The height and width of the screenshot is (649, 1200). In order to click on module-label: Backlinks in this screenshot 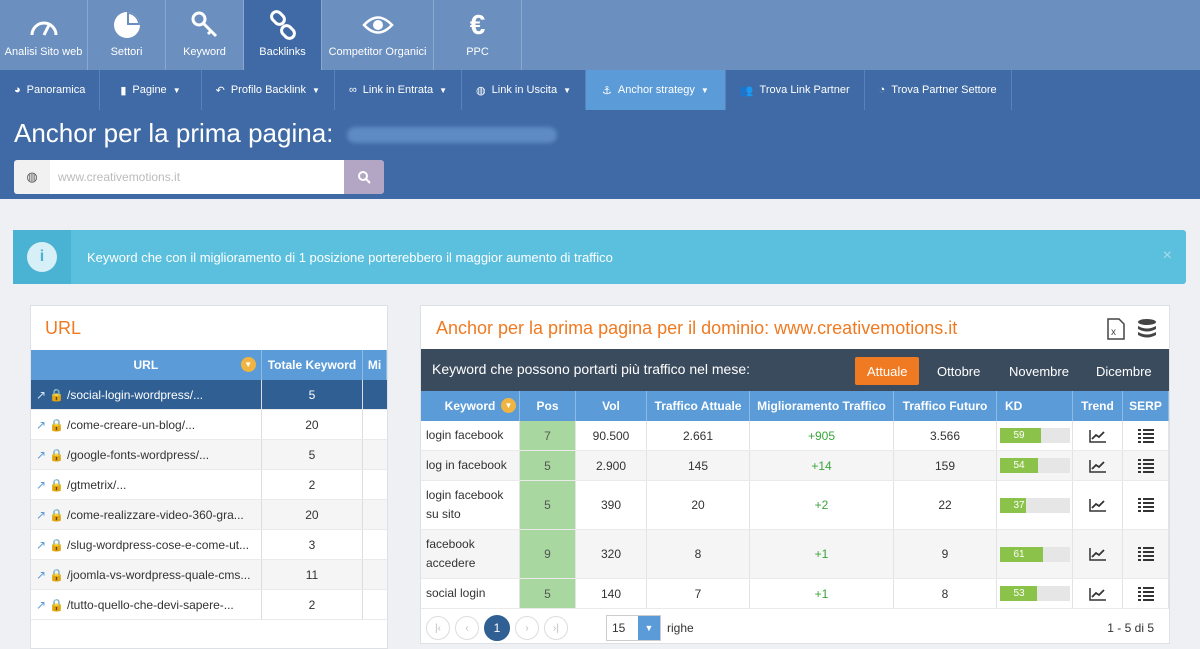, I will do `click(282, 52)`.